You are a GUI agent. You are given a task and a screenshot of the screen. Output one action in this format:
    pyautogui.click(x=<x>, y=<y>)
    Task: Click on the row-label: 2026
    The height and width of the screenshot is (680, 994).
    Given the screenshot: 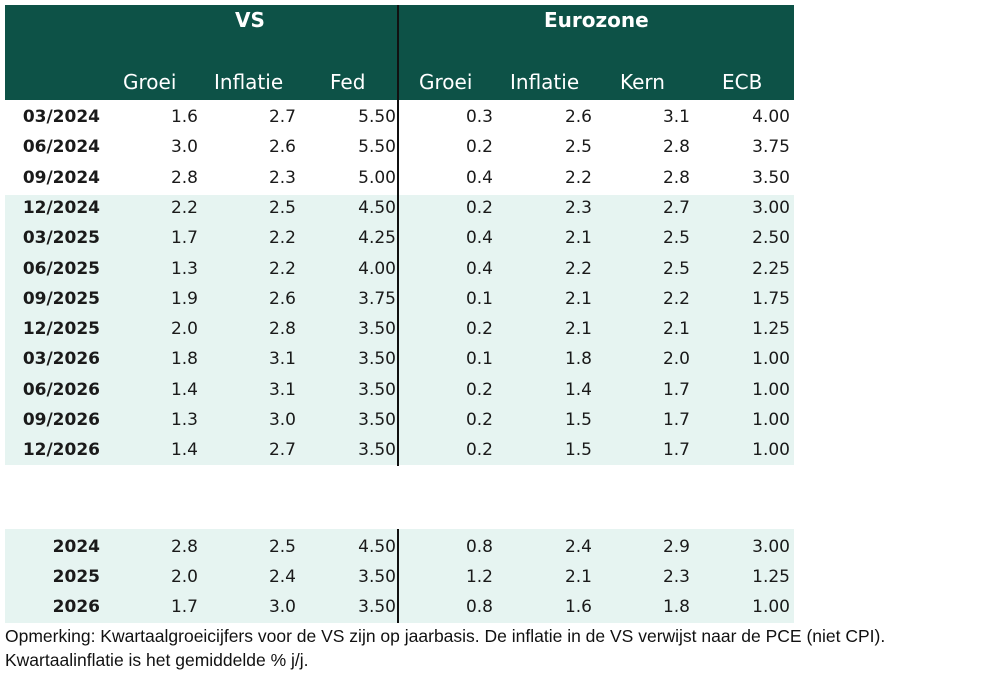 What is the action you would take?
    pyautogui.click(x=76, y=607)
    